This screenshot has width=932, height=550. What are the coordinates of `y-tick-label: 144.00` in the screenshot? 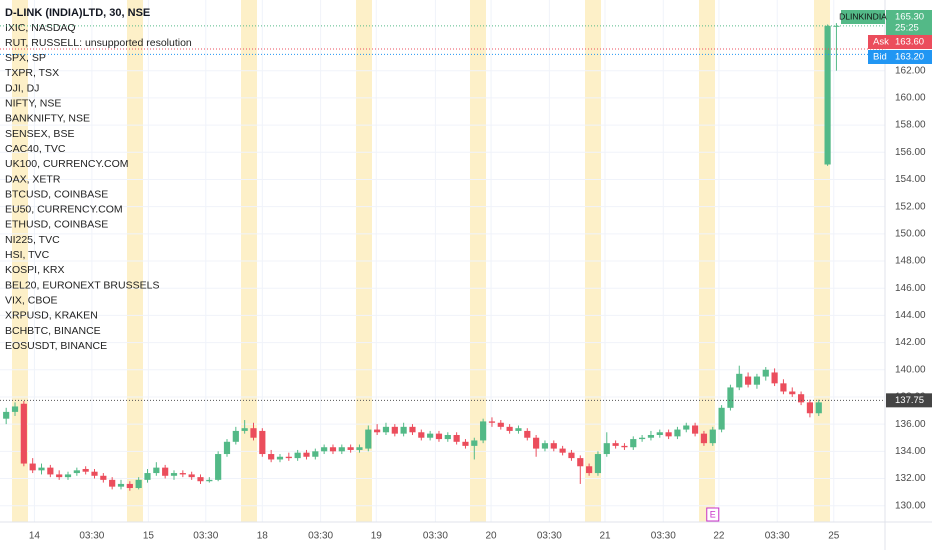 It's located at (910, 315).